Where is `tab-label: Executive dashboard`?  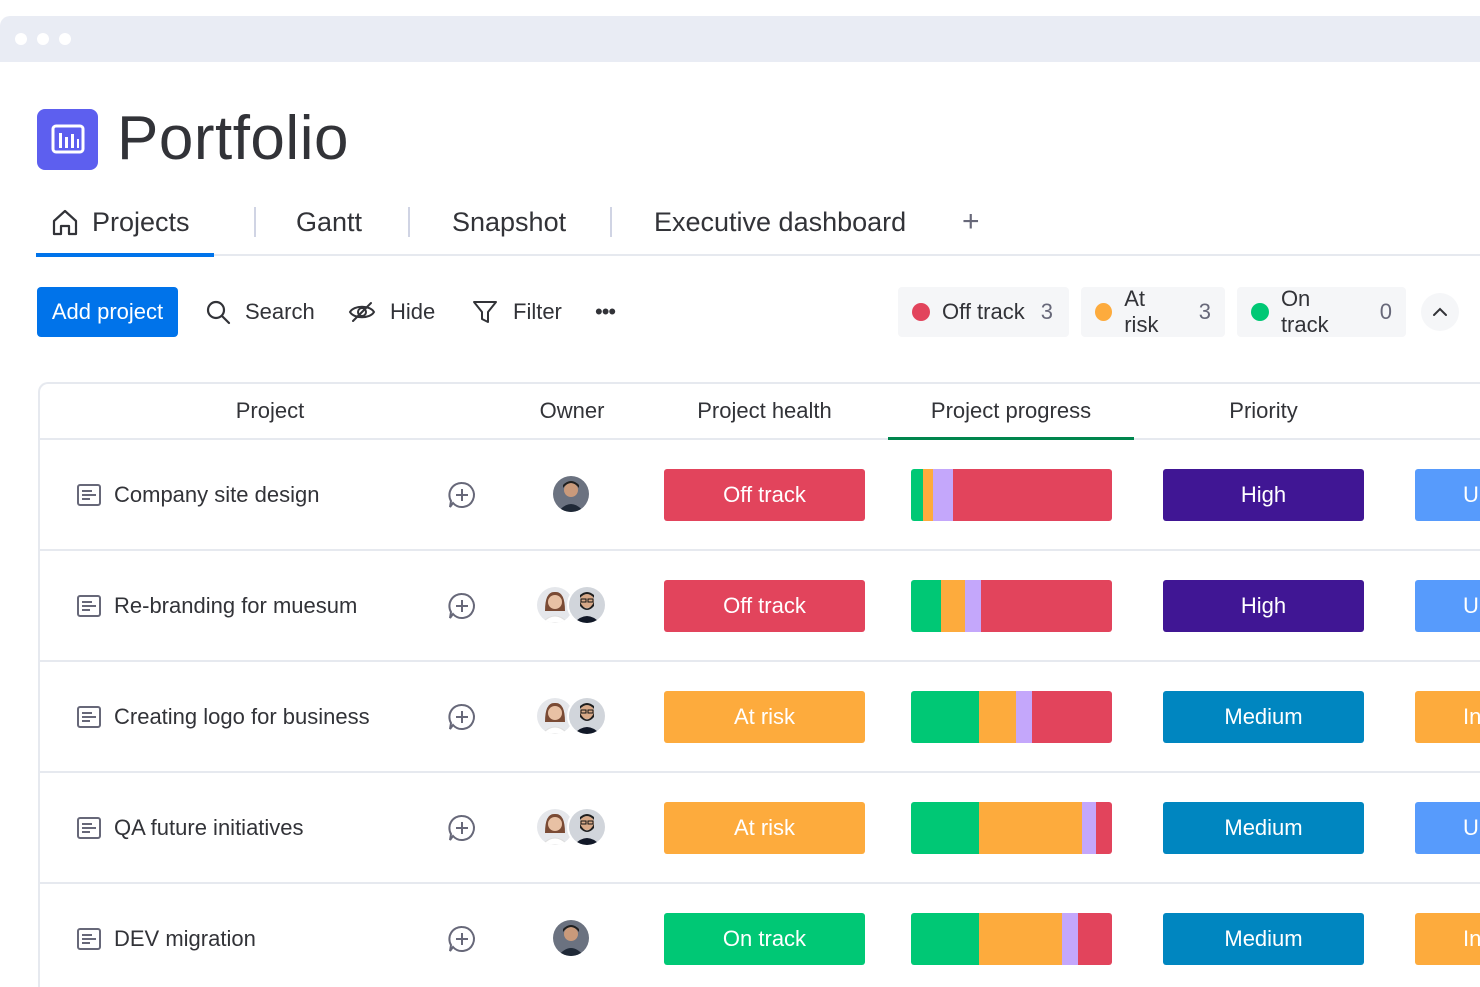 tab-label: Executive dashboard is located at coordinates (780, 221).